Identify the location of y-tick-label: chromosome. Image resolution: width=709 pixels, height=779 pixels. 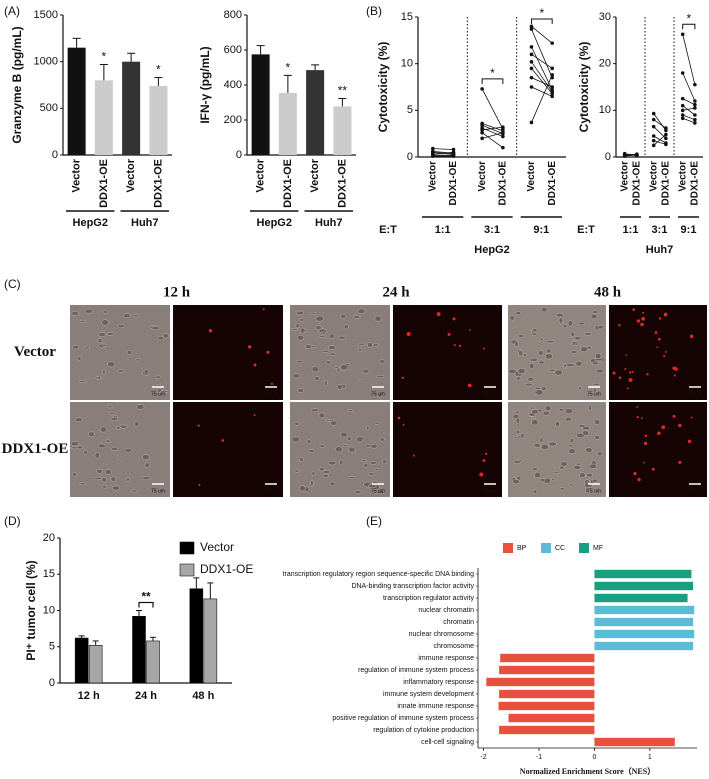
(454, 646).